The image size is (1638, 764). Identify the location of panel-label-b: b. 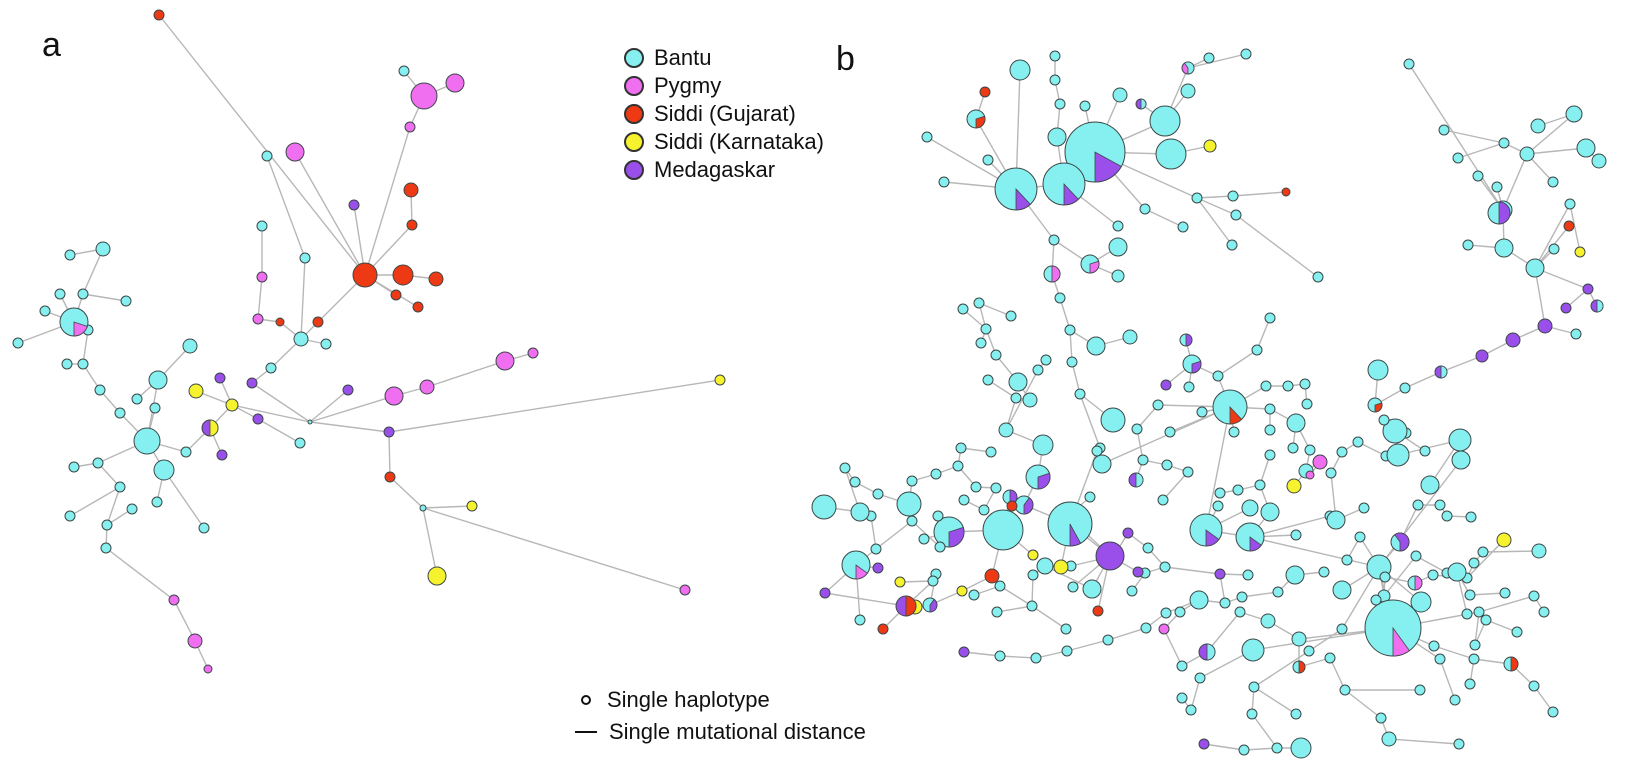
(845, 59).